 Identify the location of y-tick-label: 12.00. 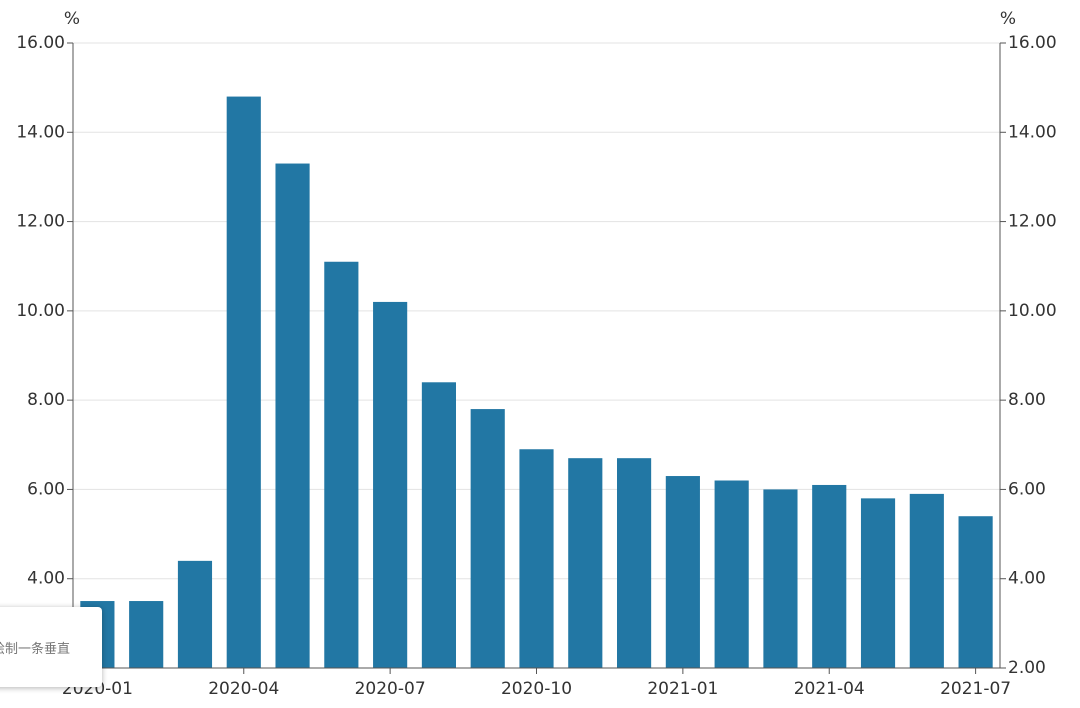
(40, 222).